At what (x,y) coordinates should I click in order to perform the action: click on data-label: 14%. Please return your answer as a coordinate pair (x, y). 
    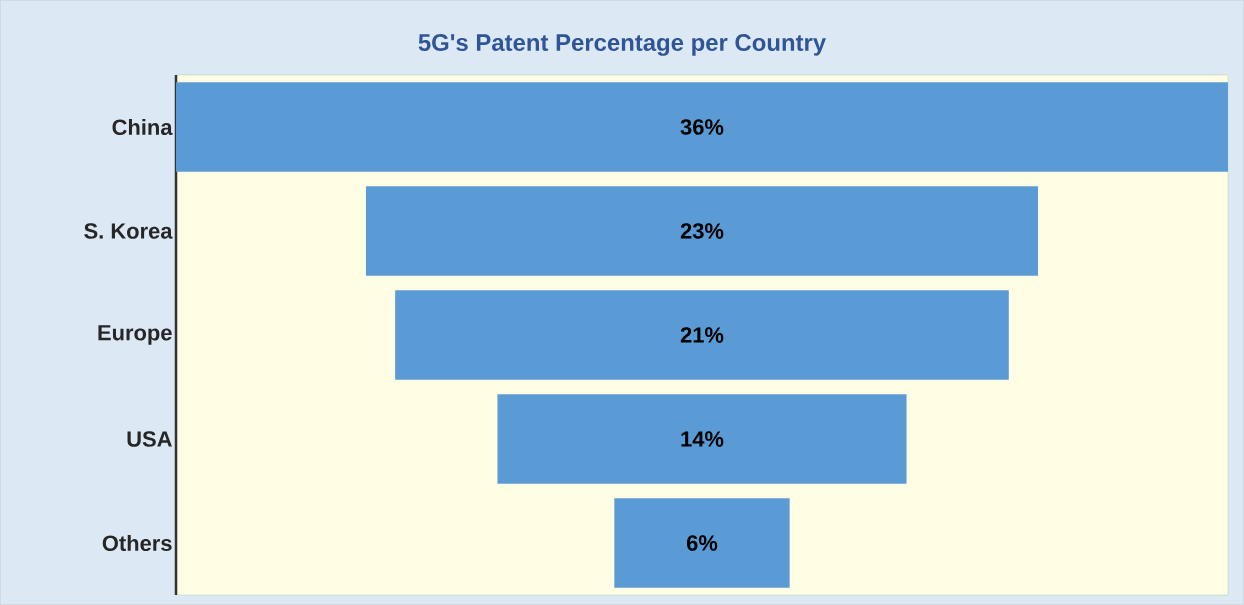
    Looking at the image, I should click on (702, 439).